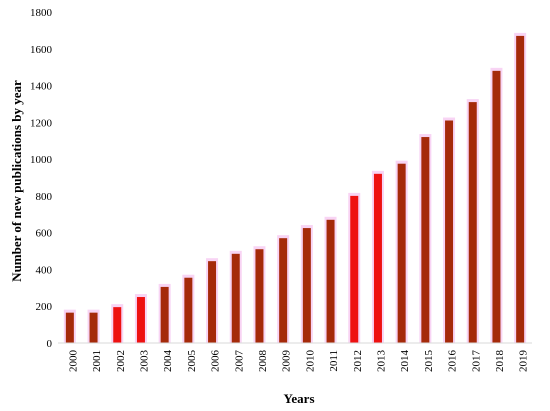 This screenshot has height=411, width=550. I want to click on x-tick-label: 2019, so click(524, 361).